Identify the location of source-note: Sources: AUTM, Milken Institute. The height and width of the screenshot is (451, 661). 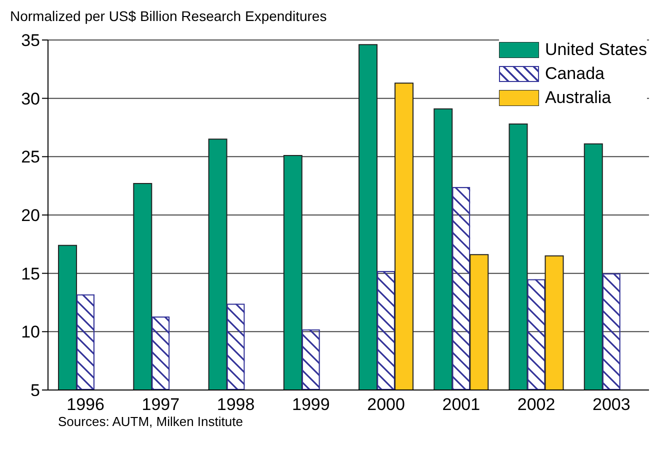
(151, 421).